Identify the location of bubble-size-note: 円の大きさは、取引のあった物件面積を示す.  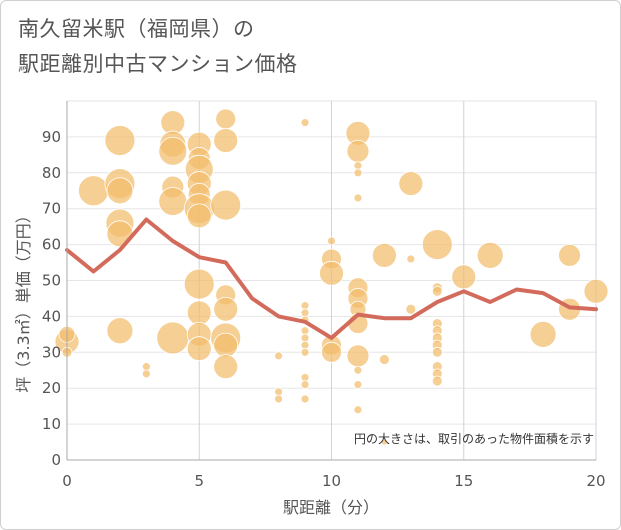
(474, 438).